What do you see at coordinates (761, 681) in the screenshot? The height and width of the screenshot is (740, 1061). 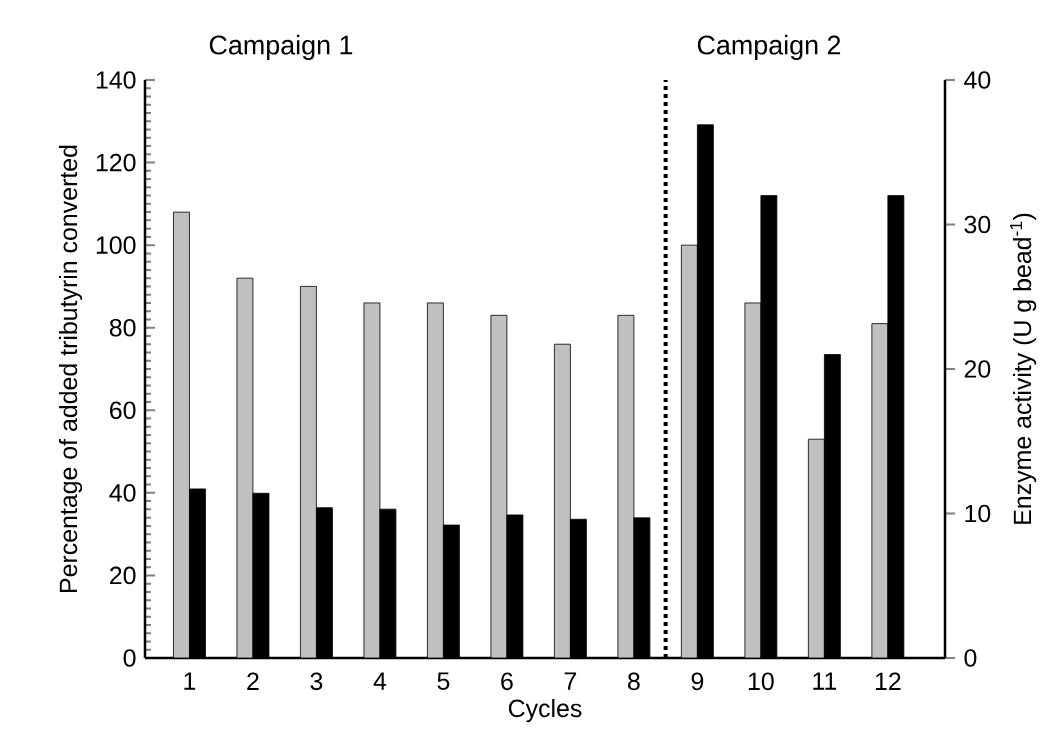 I see `x-tick-label: 10` at bounding box center [761, 681].